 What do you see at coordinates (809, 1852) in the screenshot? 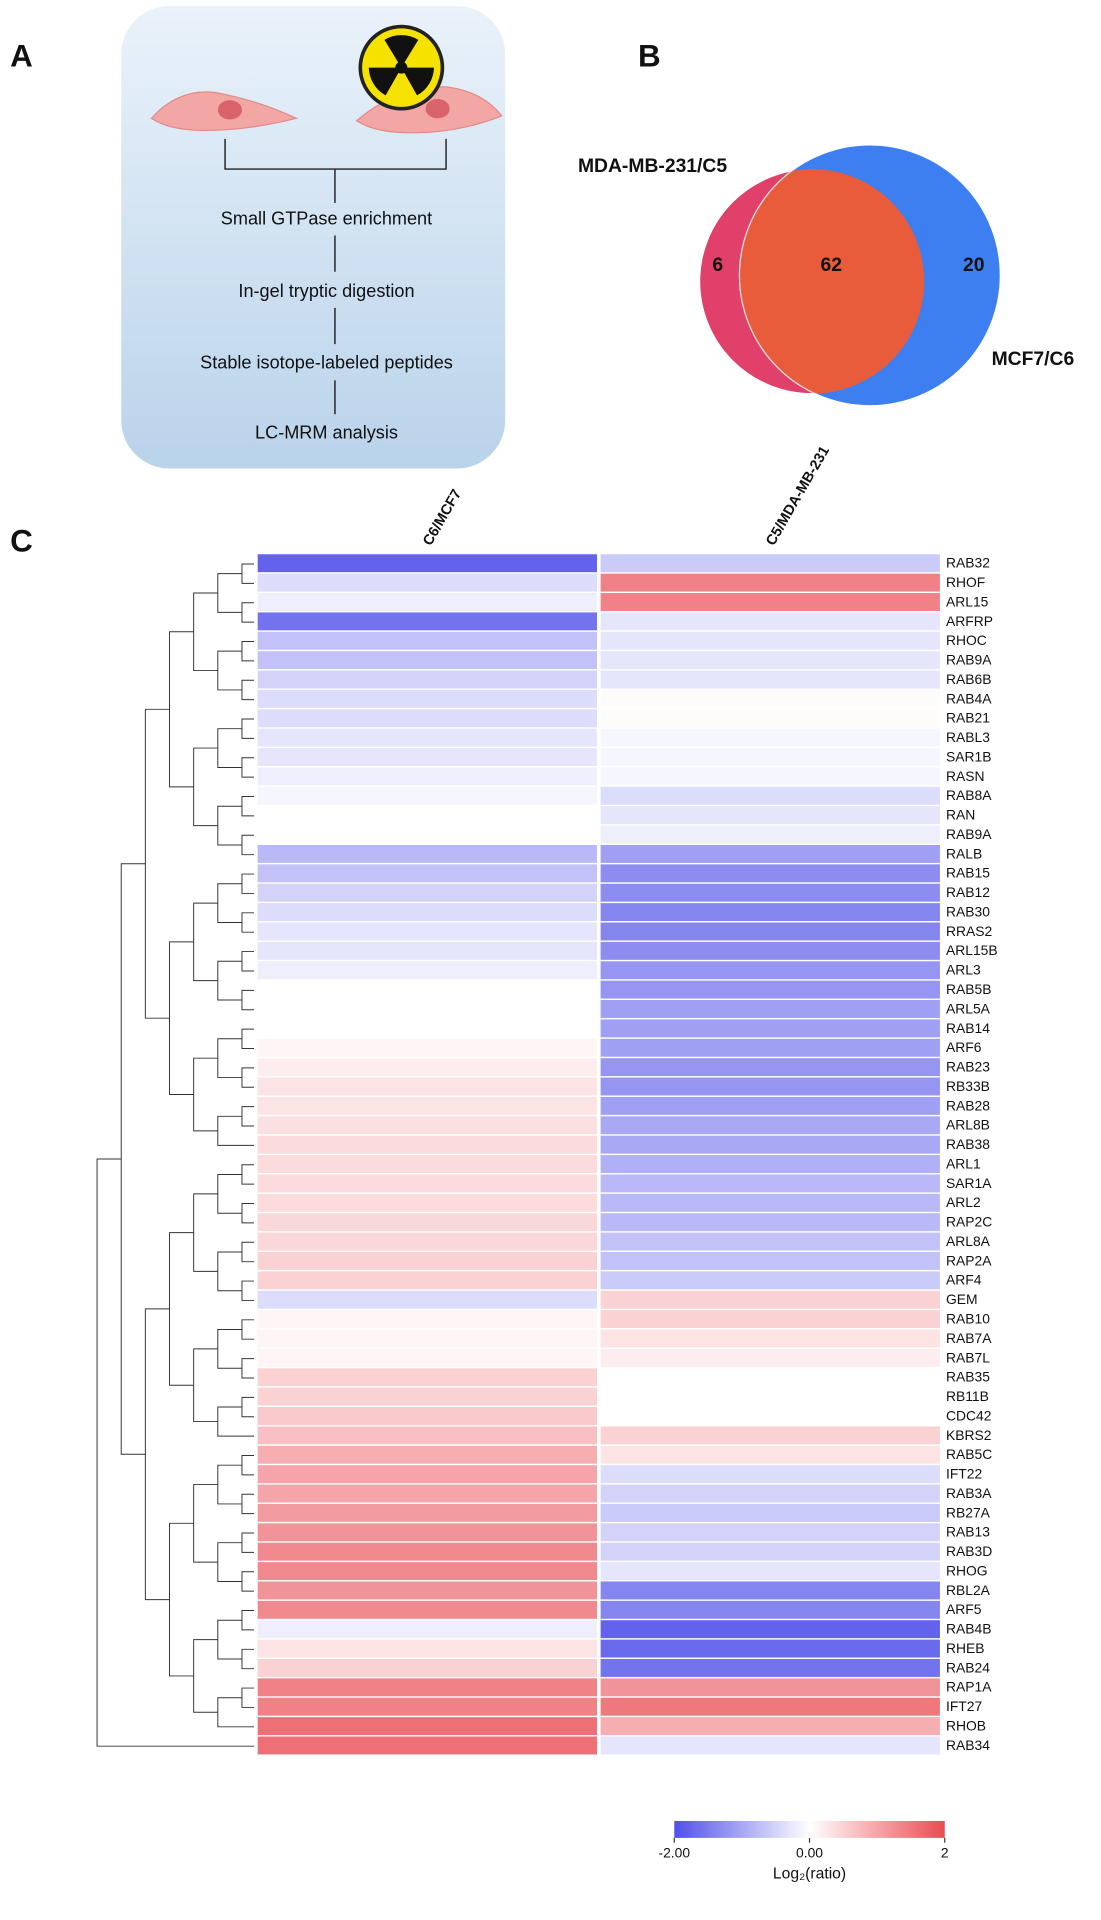
I see `tick-label: 0.00` at bounding box center [809, 1852].